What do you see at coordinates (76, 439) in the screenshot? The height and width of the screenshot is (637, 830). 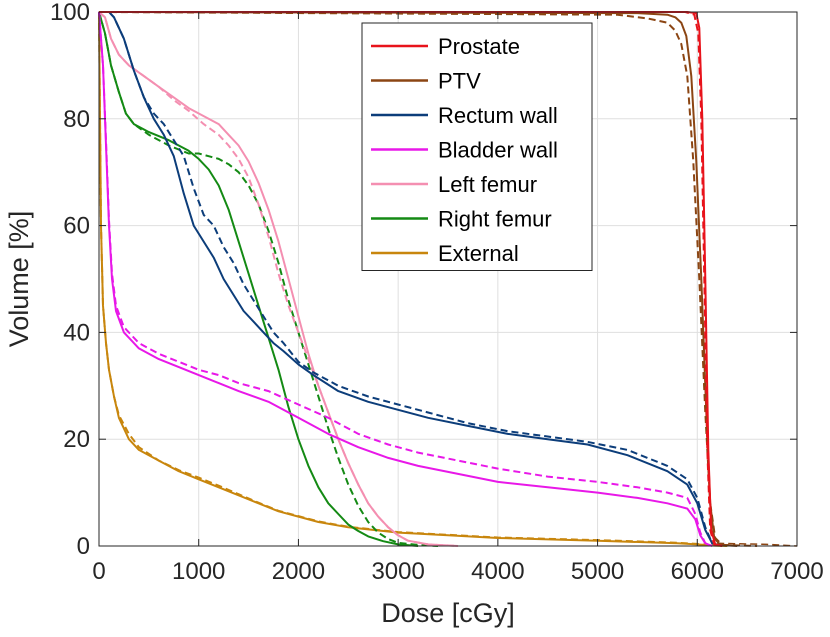 I see `y-tick-label: 20` at bounding box center [76, 439].